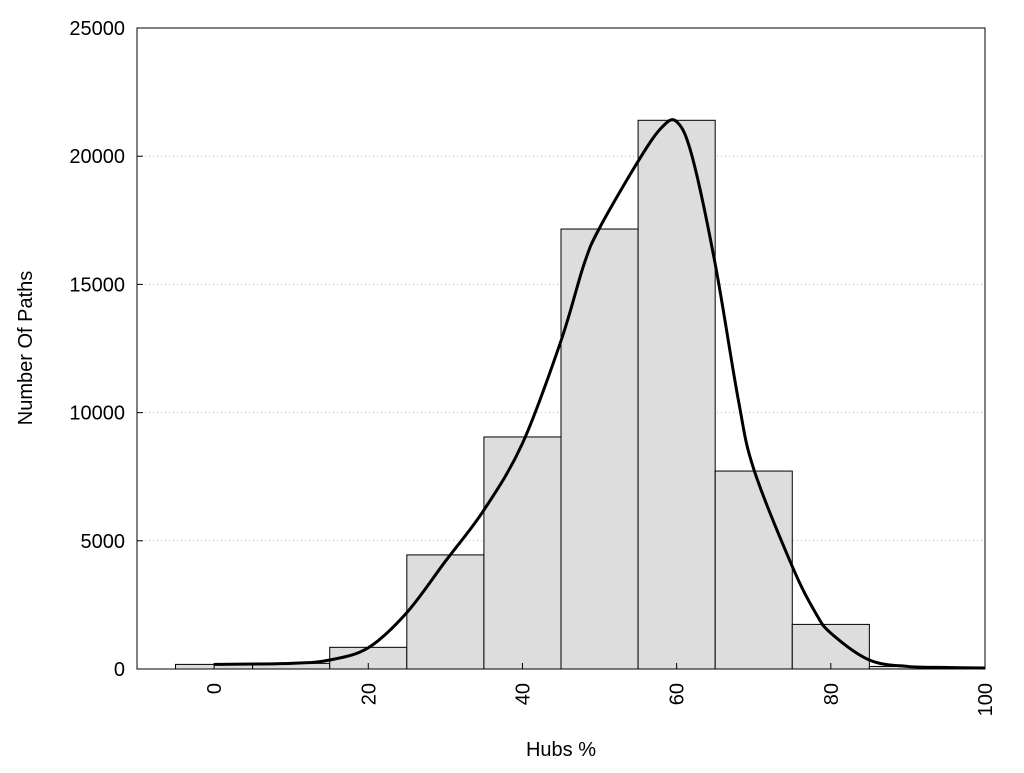 The width and height of the screenshot is (1024, 773). I want to click on x-tick-label: 100, so click(986, 699).